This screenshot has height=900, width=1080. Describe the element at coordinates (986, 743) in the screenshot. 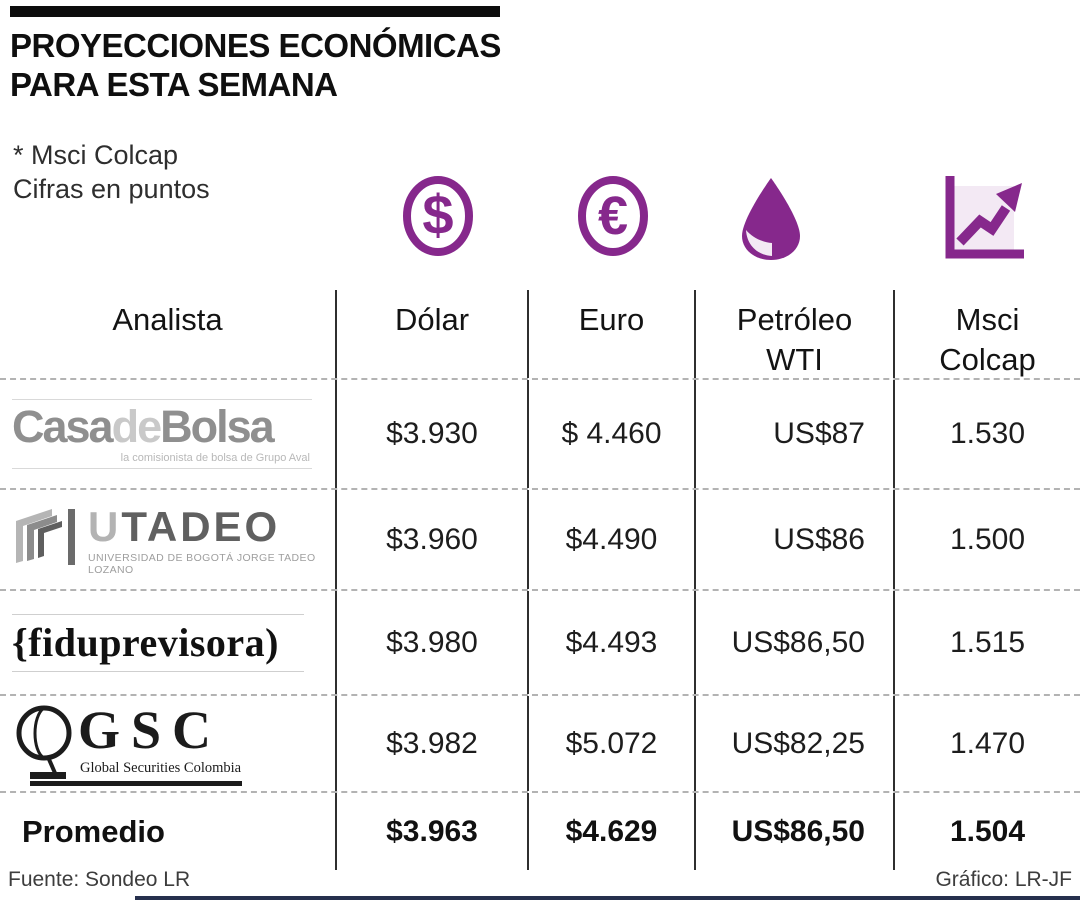

I see `cell-msci: 1.470` at that location.